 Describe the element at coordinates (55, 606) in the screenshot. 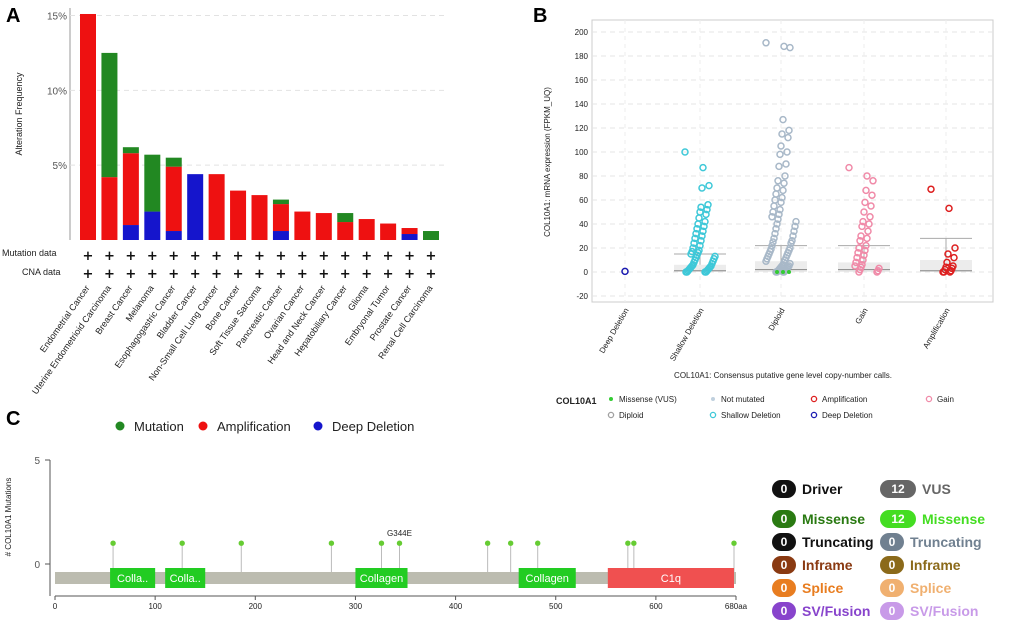

I see `c-x-tick-label: 0` at that location.